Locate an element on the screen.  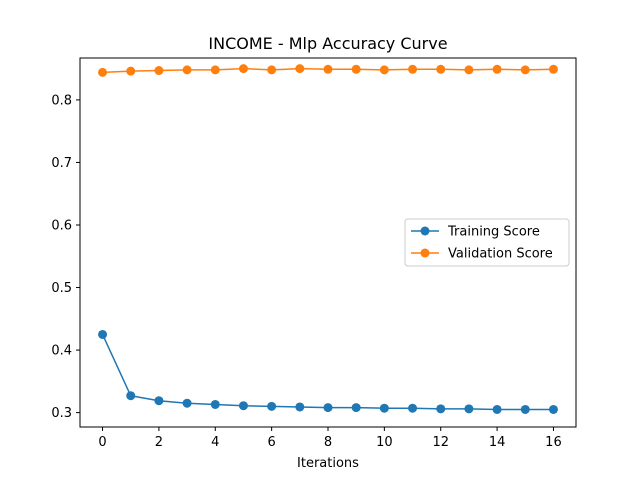
x-tick-label: 4 is located at coordinates (215, 442).